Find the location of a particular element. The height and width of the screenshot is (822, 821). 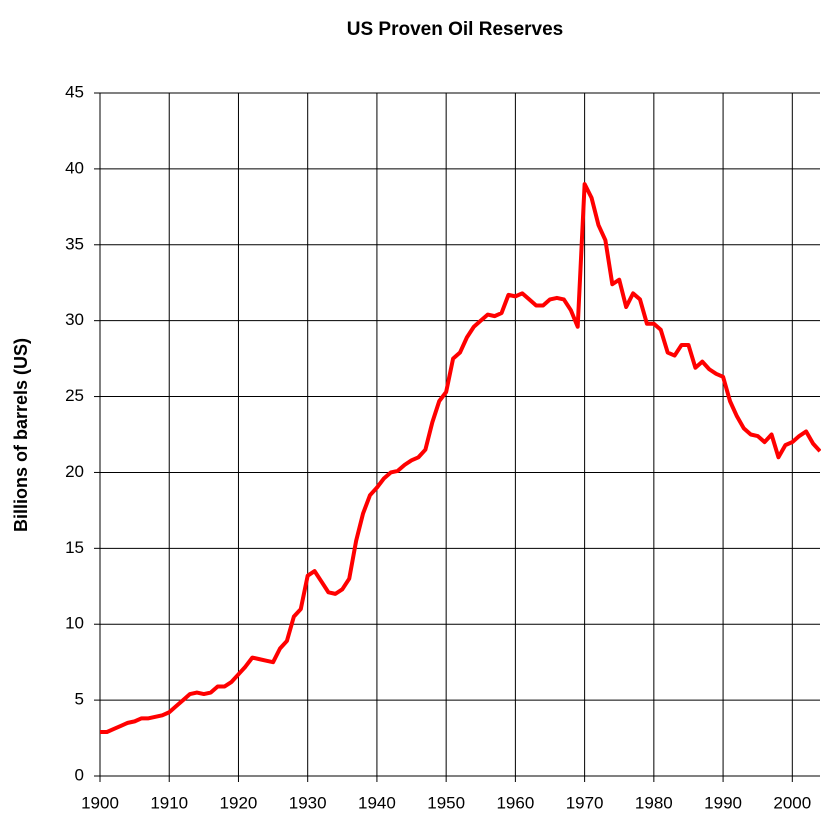

x-tick-label: 1990 is located at coordinates (723, 802).